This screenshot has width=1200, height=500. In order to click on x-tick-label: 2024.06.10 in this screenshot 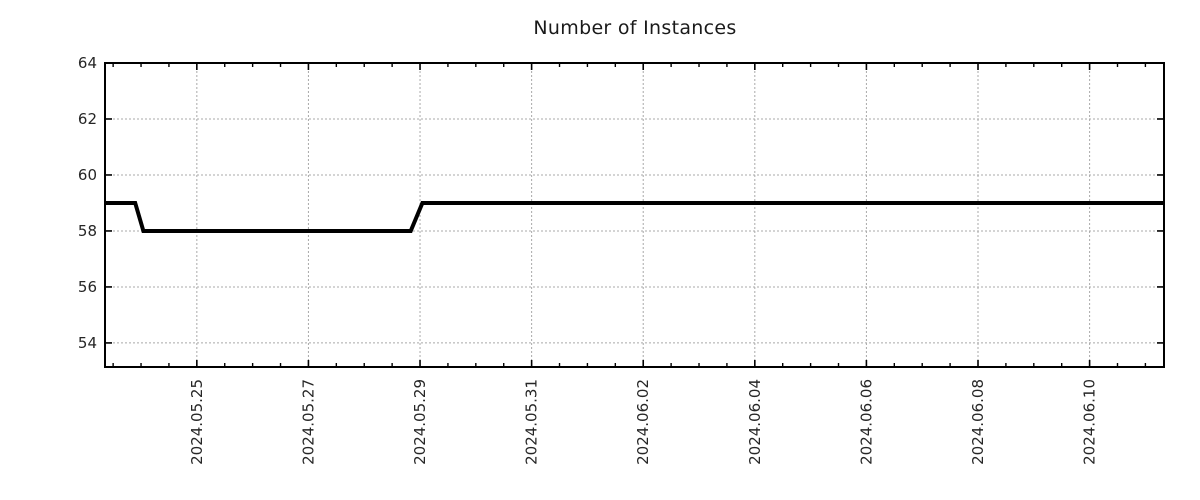, I will do `click(1090, 422)`.